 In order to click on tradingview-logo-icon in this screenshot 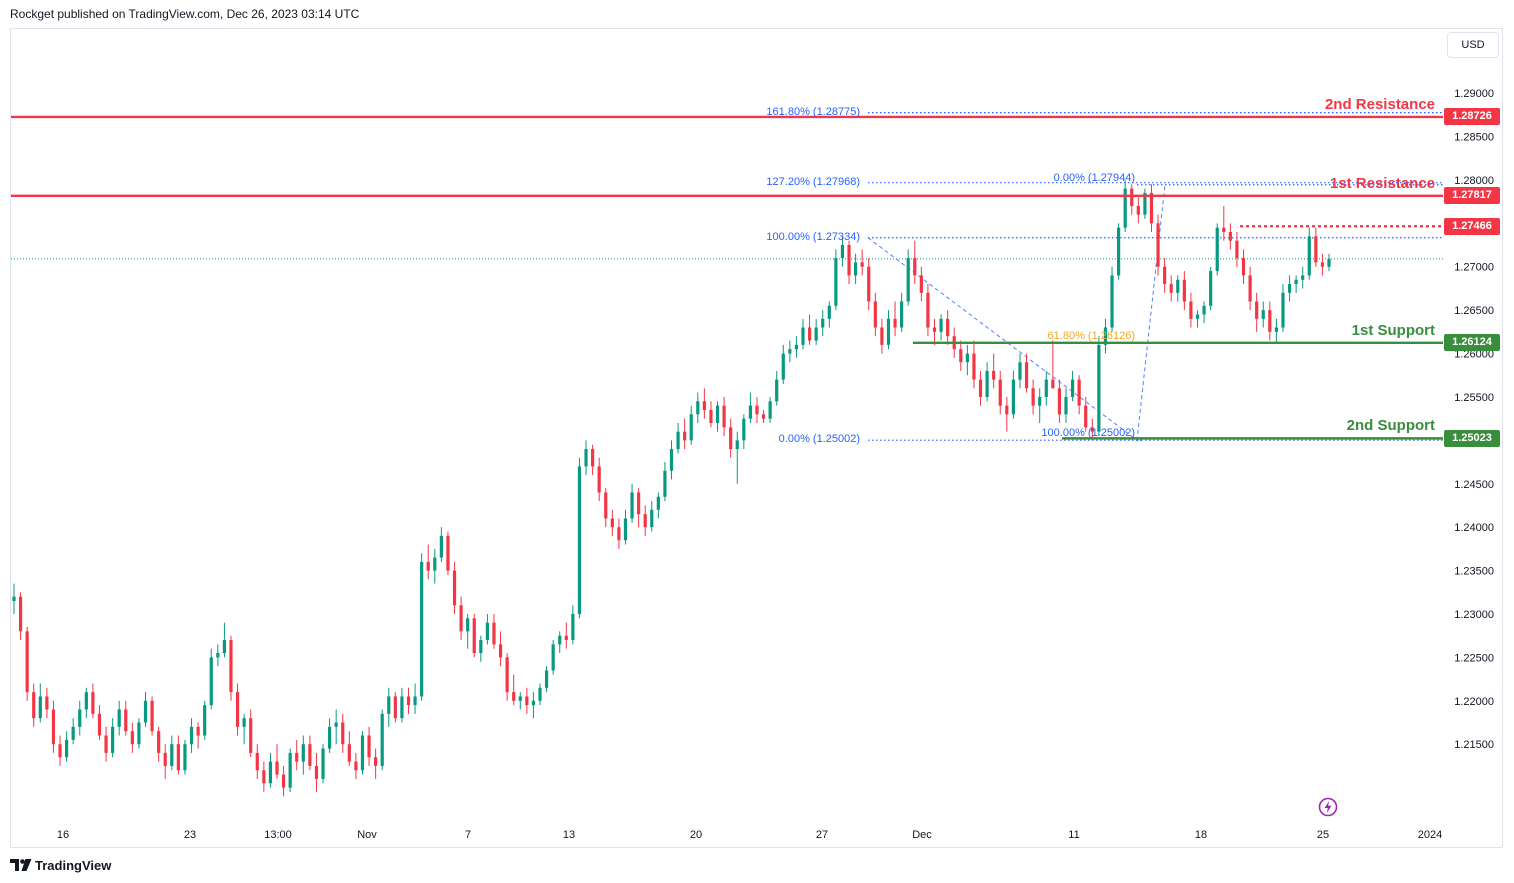, I will do `click(21, 865)`.